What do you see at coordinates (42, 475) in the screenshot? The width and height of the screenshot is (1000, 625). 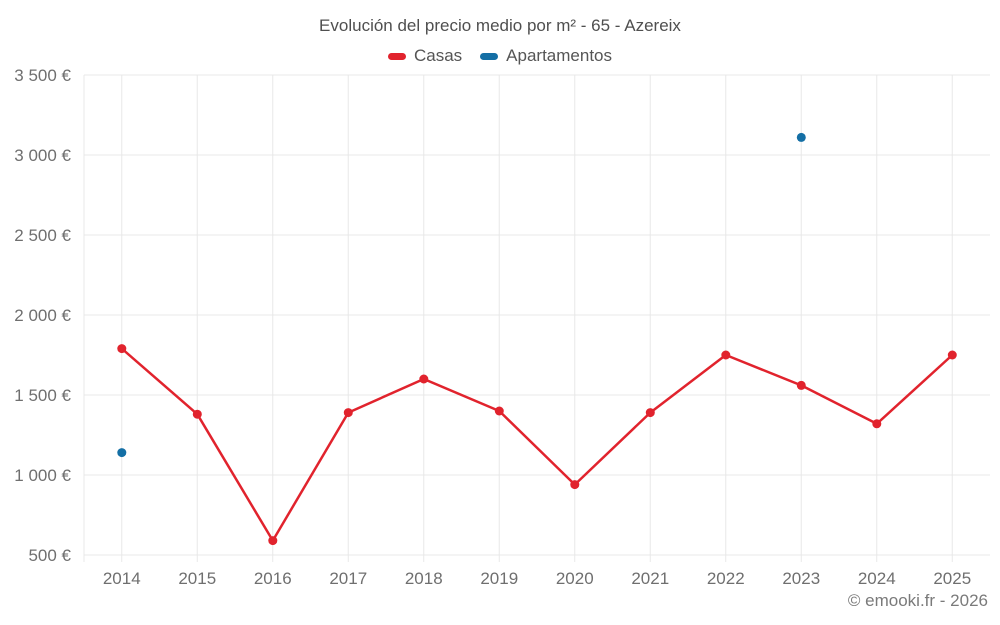 I see `y-axis-tick-label: 1 000 €` at bounding box center [42, 475].